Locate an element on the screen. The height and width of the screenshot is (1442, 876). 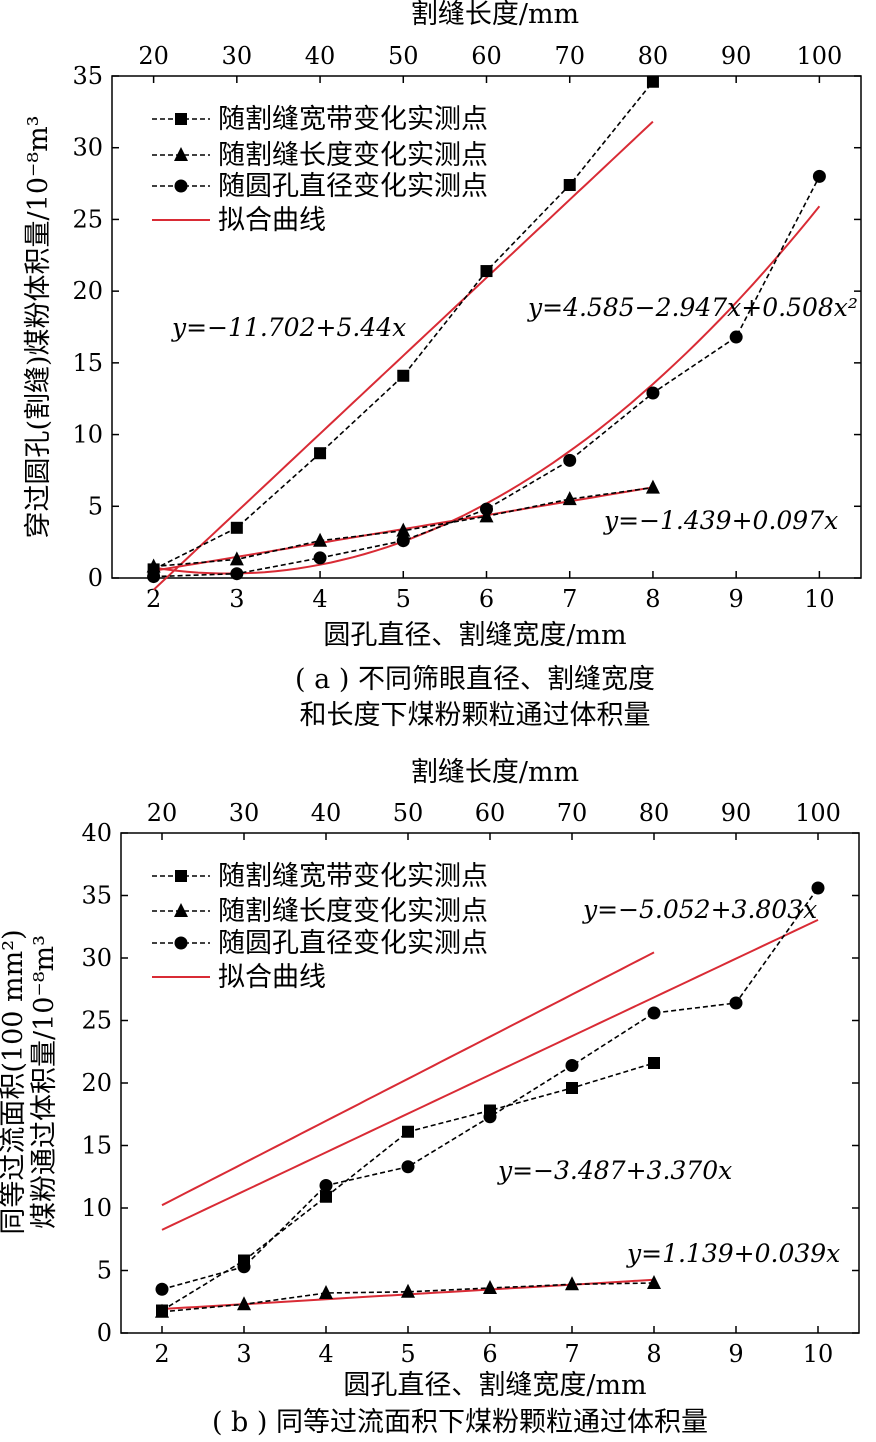
chart-a-x-tick-label: 6 is located at coordinates (486, 599).